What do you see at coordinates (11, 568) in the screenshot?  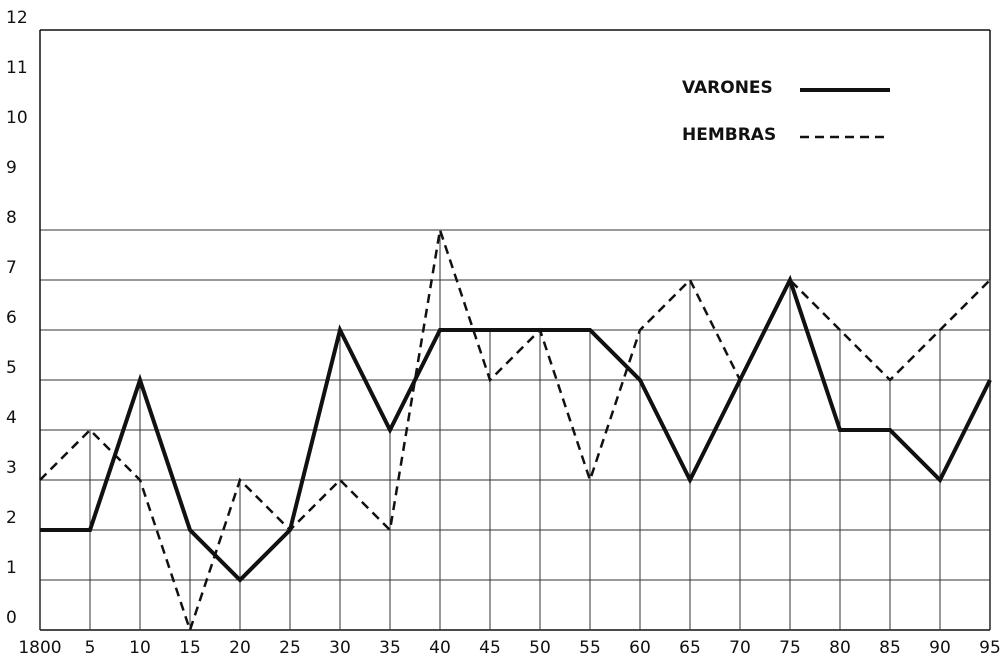 I see `y-tick-label: 1` at bounding box center [11, 568].